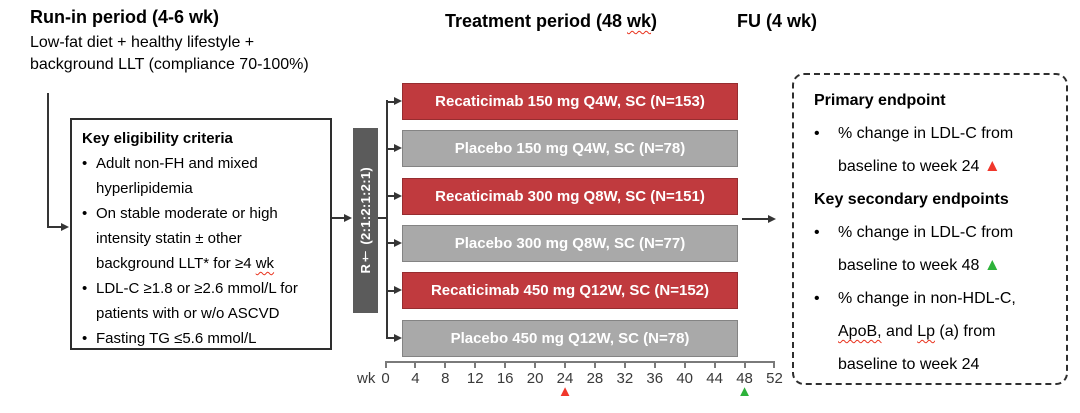 Image resolution: width=1080 pixels, height=413 pixels. What do you see at coordinates (157, 138) in the screenshot?
I see `eligibility-title: Key eligibility criteria` at bounding box center [157, 138].